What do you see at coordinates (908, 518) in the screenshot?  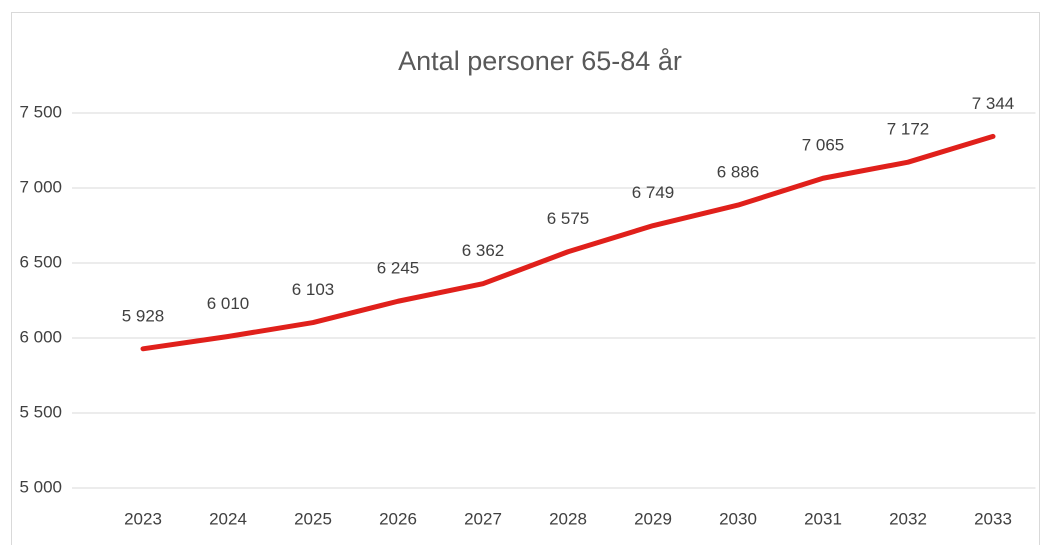 I see `x-tick-label: 2032` at bounding box center [908, 518].